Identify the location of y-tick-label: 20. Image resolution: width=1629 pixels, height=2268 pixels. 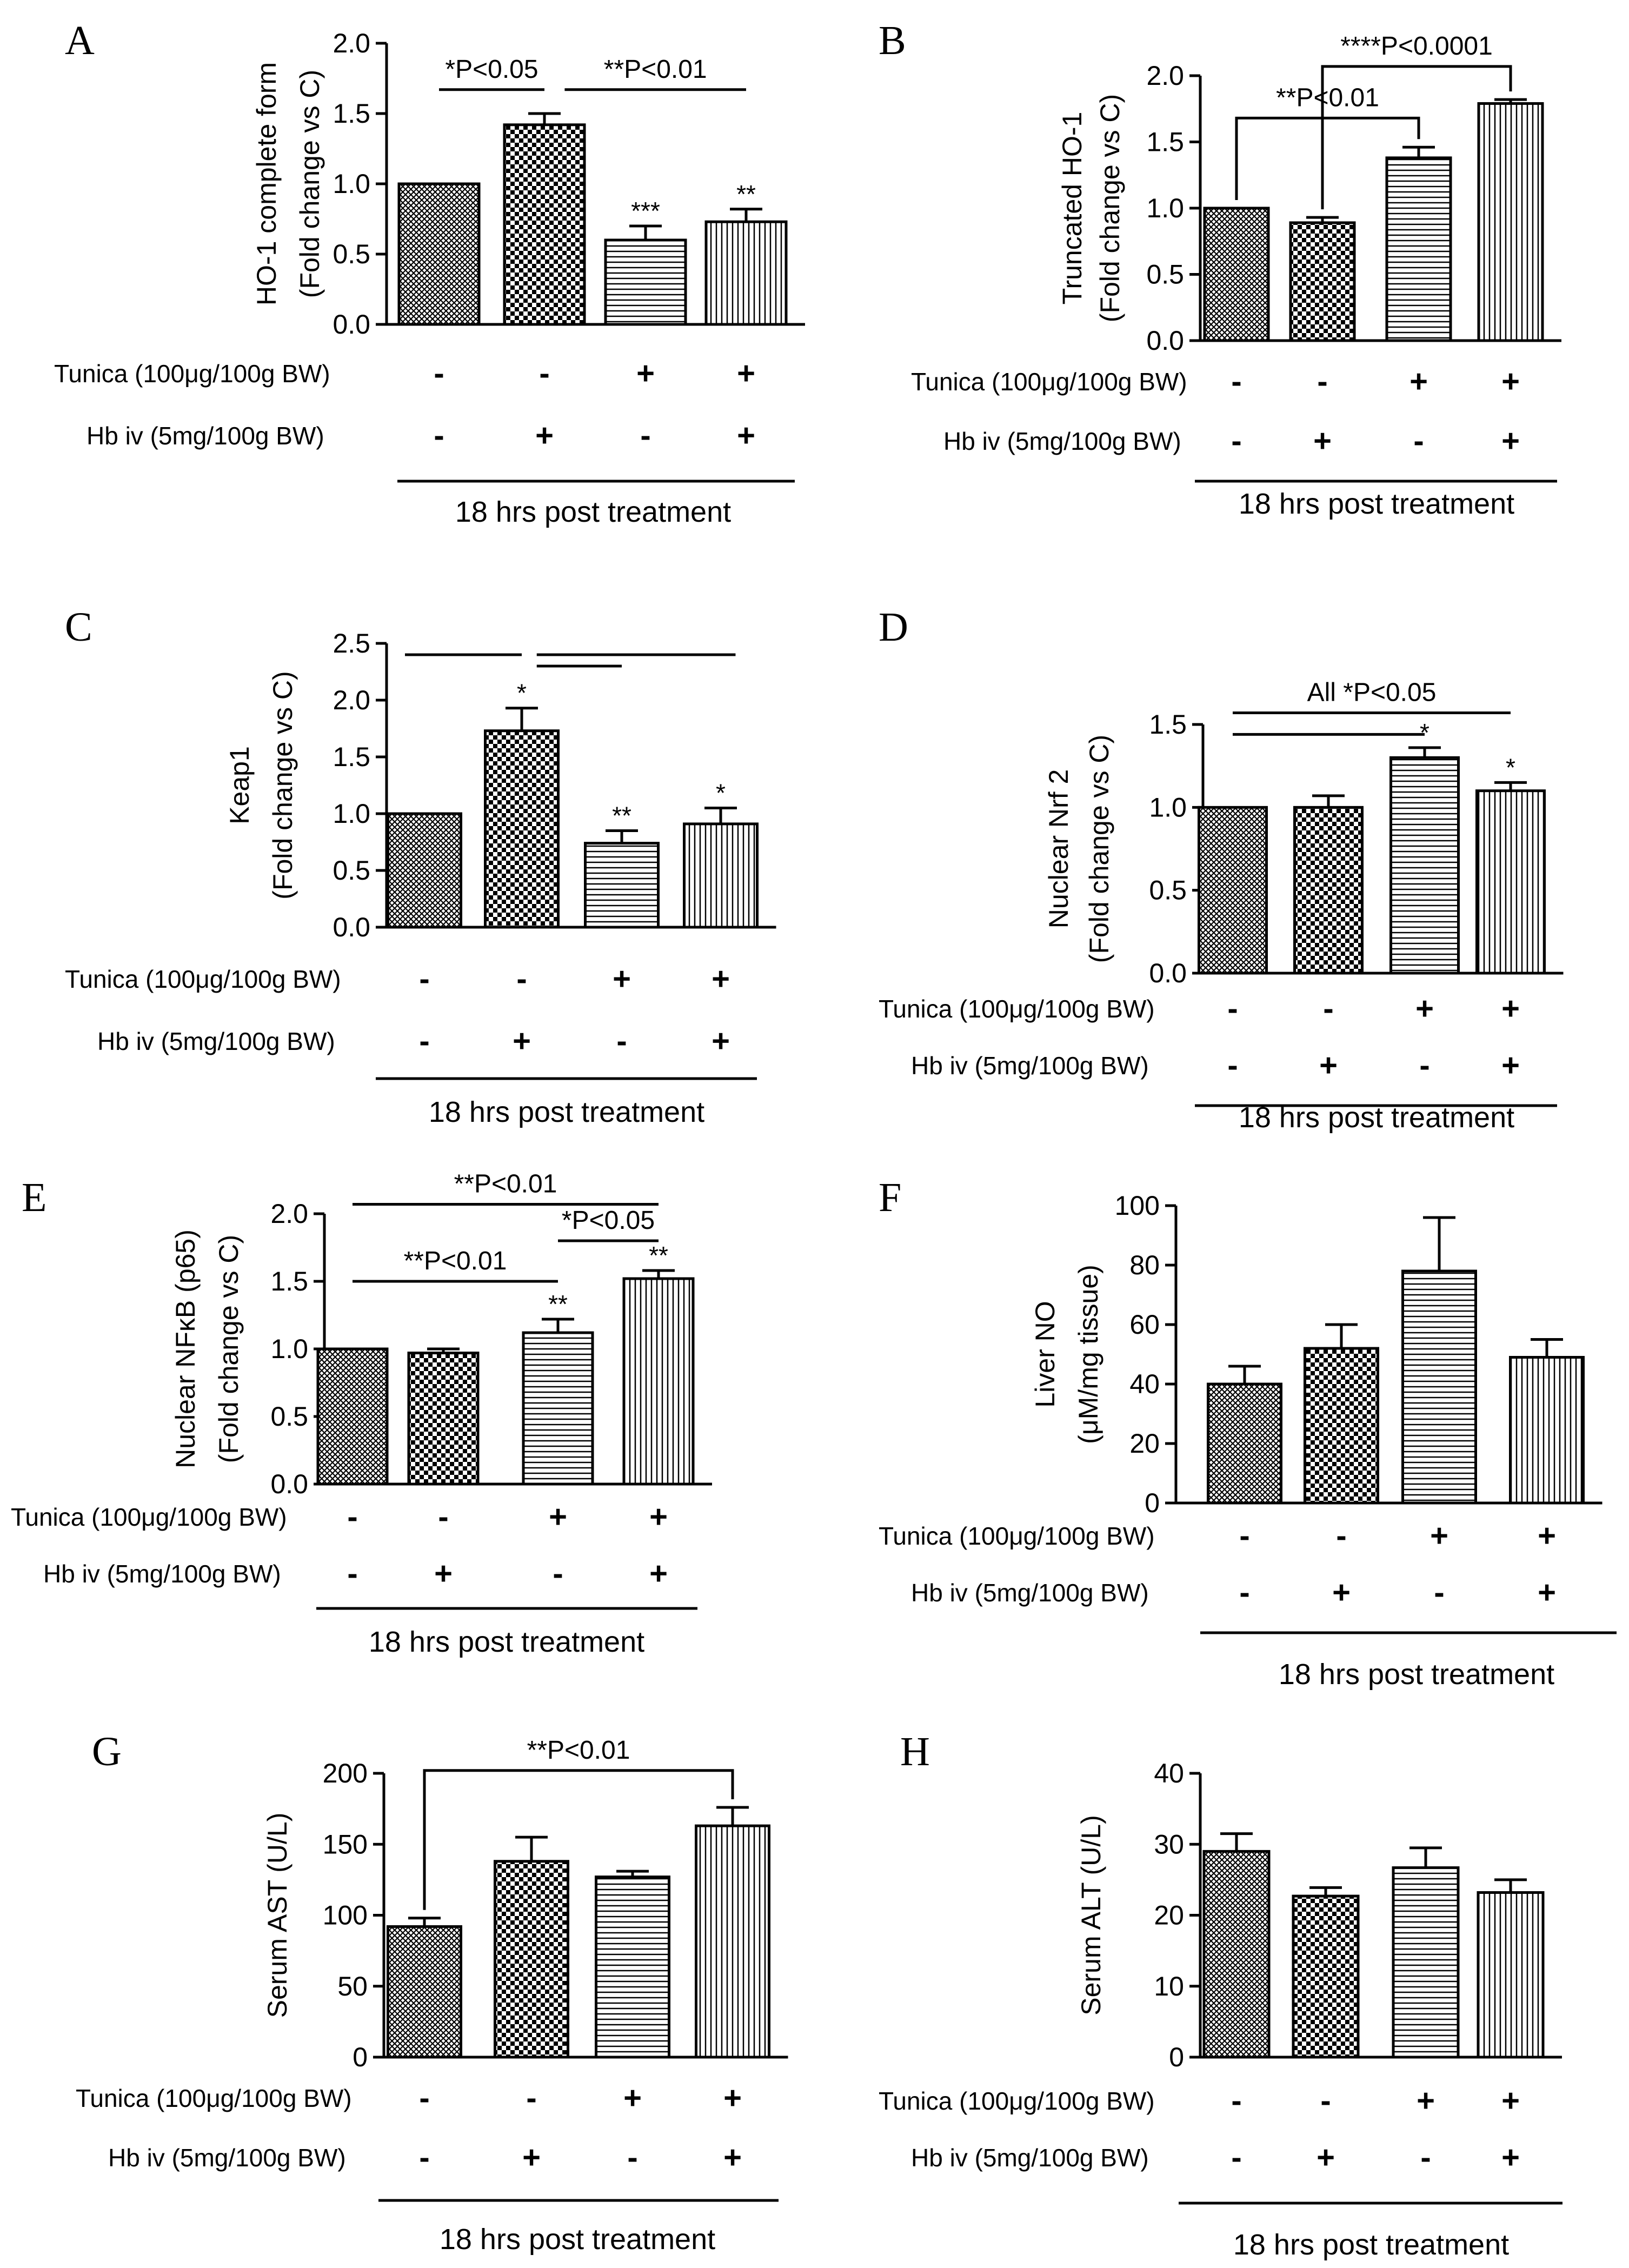
(1169, 1915).